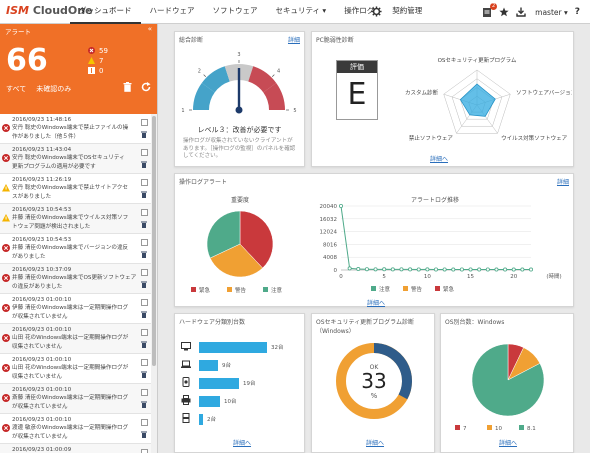 This screenshot has width=590, height=453. I want to click on overall-detail-link: 詳細, so click(293, 40).